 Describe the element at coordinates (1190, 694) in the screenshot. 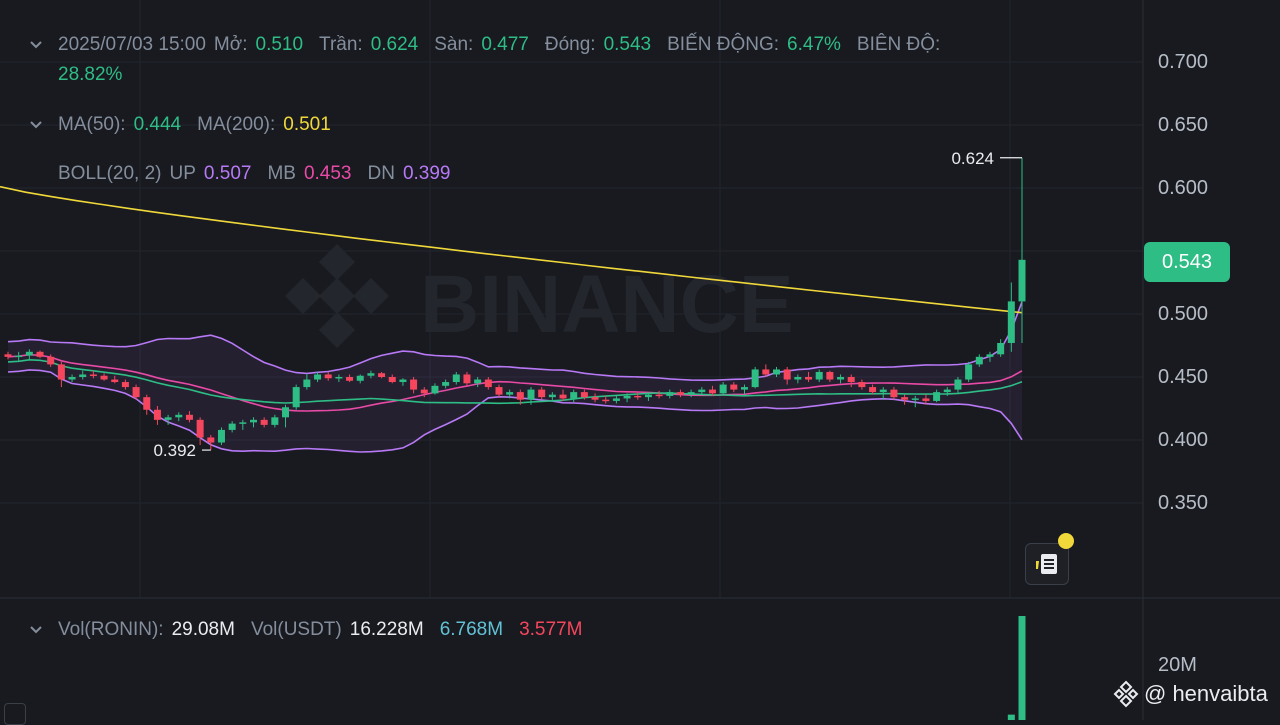

I see `credit-watermark: @ henvaibta` at that location.